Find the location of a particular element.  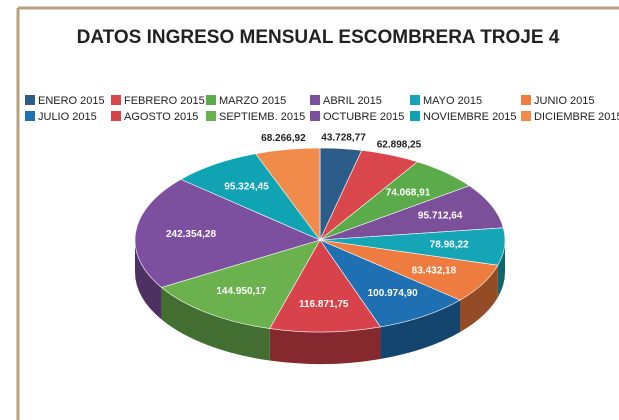

data-label: 95.324,45 is located at coordinates (246, 187).